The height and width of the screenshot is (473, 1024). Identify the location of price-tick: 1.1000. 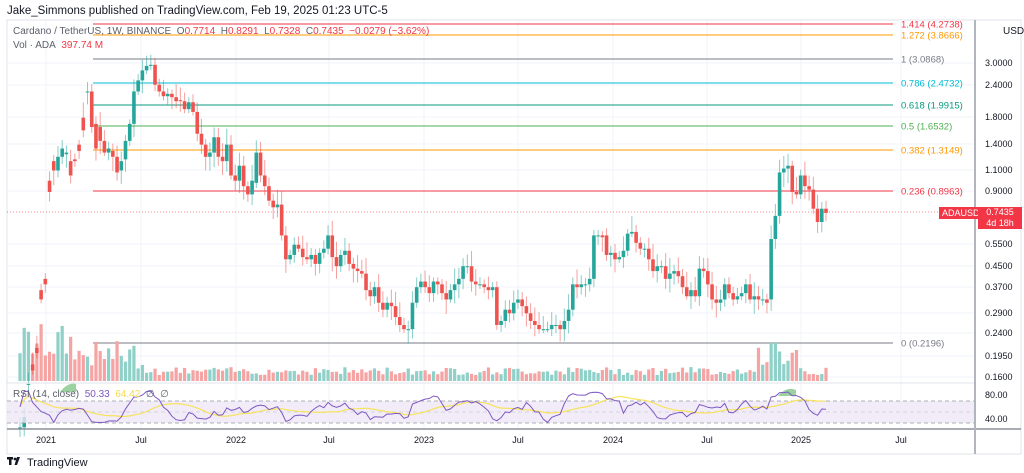
(999, 170).